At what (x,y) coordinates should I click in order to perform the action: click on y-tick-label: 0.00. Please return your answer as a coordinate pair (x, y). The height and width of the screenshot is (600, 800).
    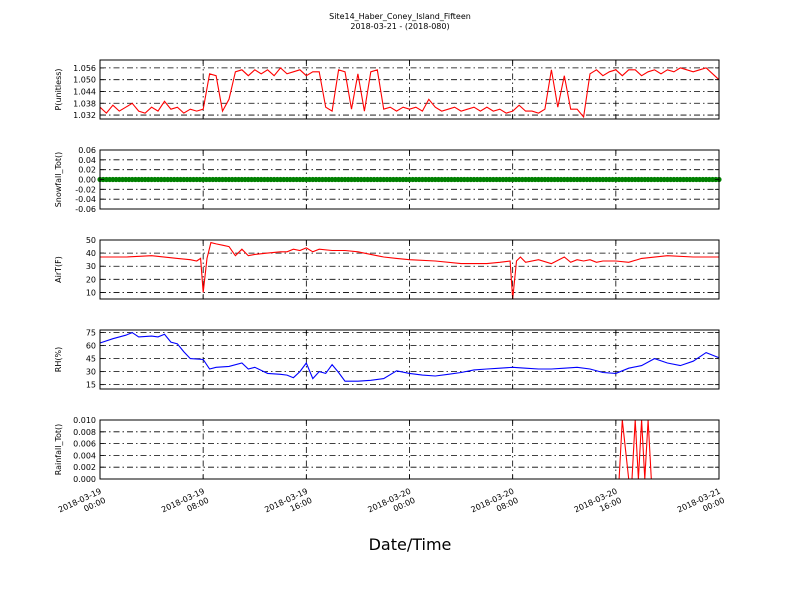
    Looking at the image, I should click on (87, 180).